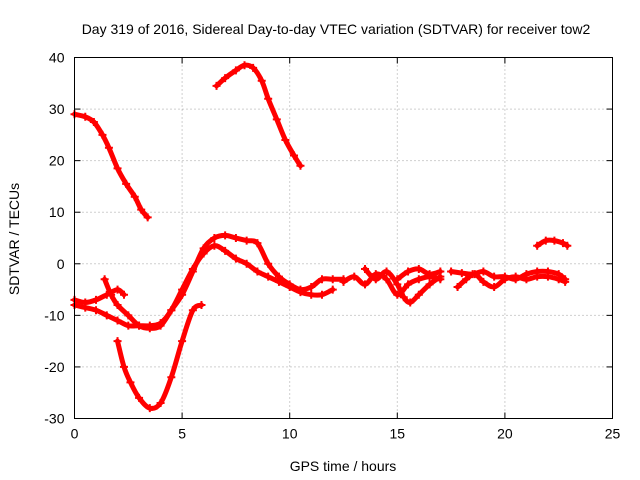  Describe the element at coordinates (57, 161) in the screenshot. I see `y-tick-label: 20` at that location.